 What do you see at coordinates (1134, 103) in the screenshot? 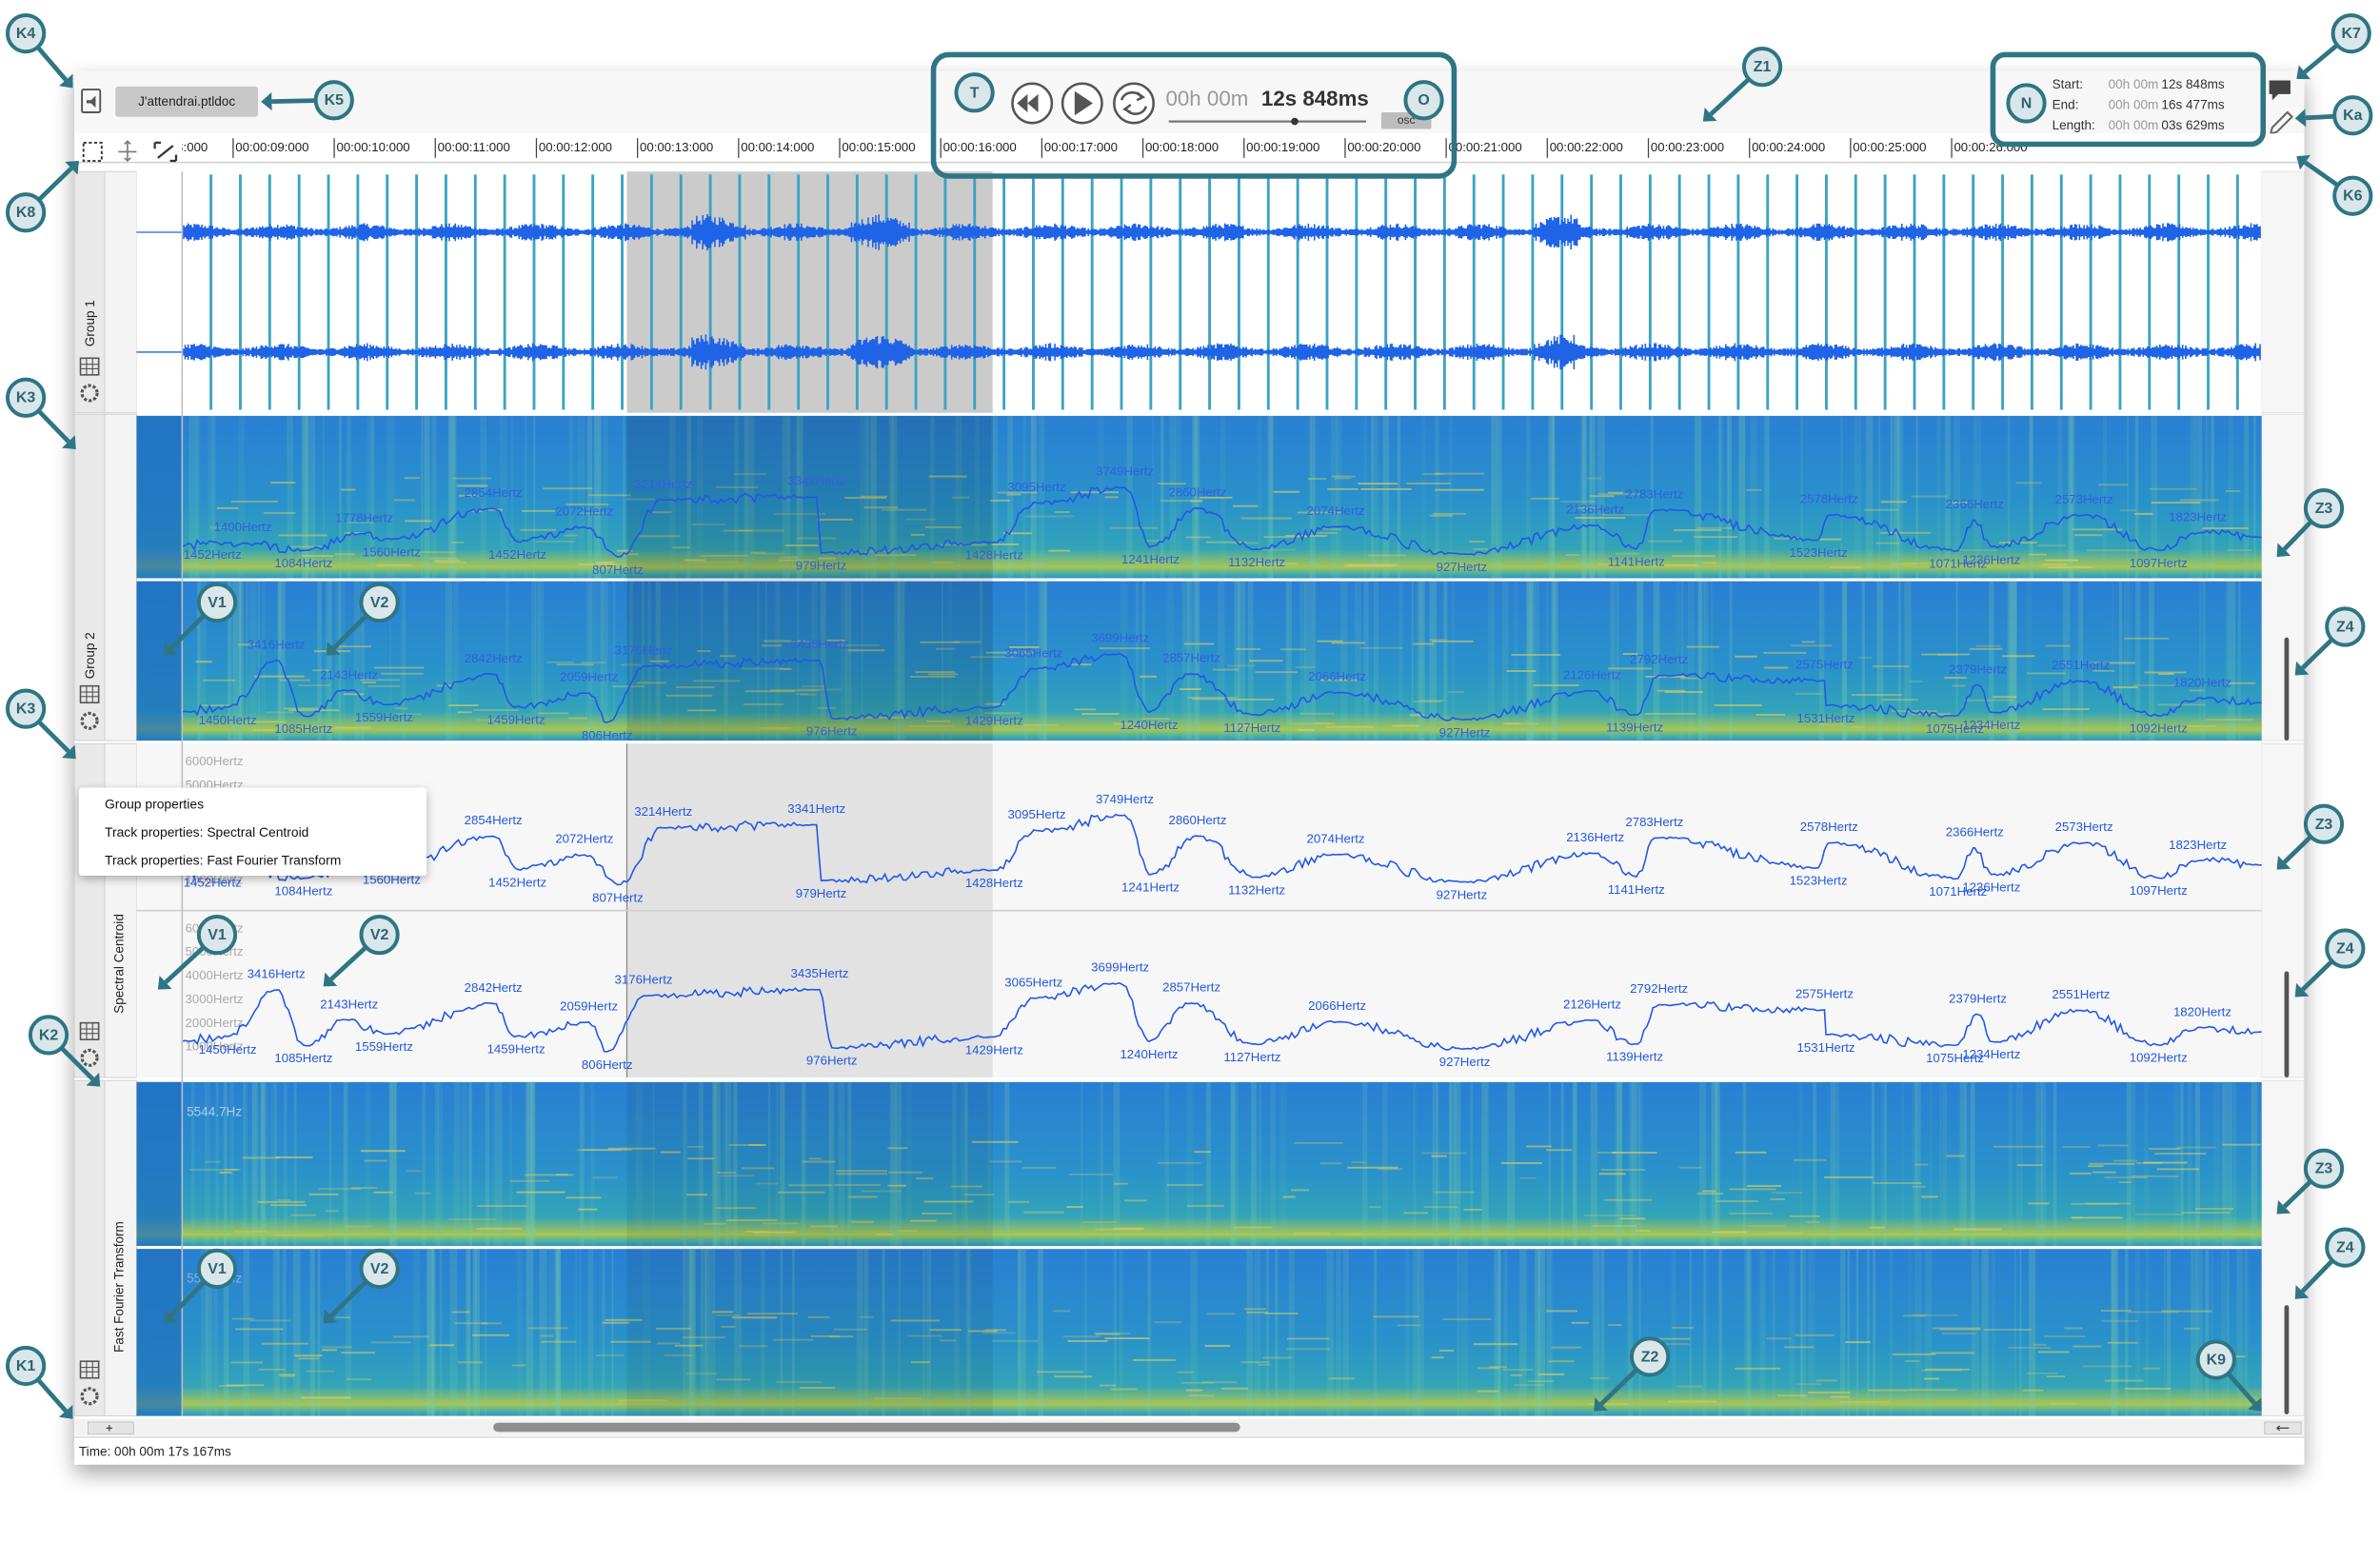
I see `transport-button` at bounding box center [1134, 103].